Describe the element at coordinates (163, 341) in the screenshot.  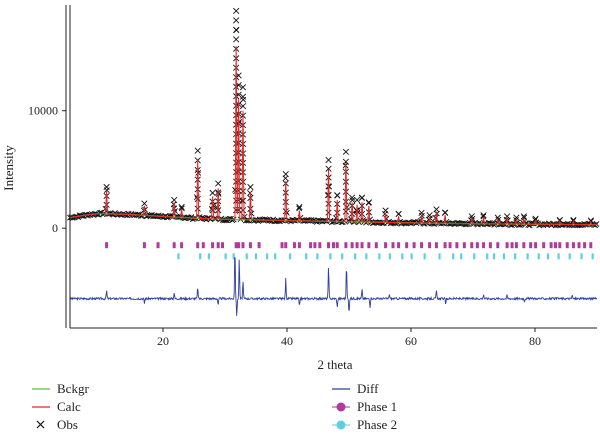
I see `x-tick-label: 20` at that location.